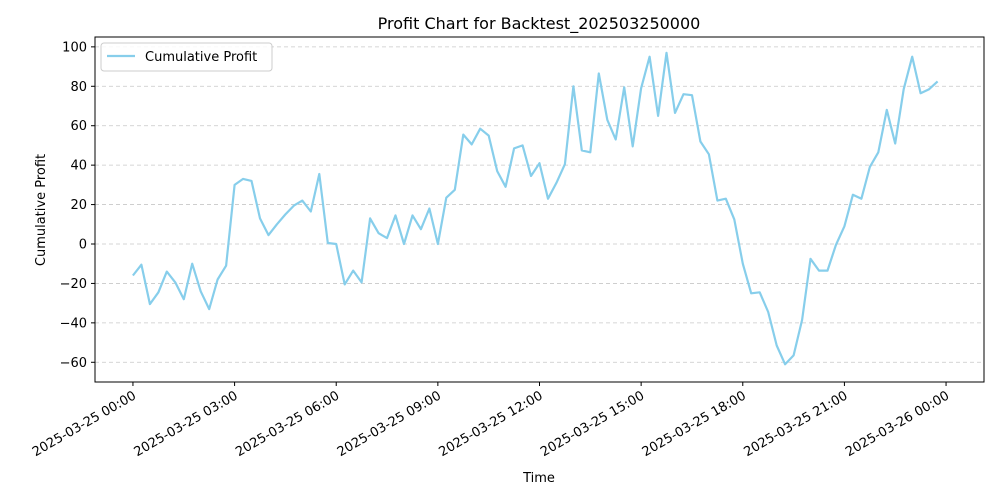 The height and width of the screenshot is (500, 1000). Describe the element at coordinates (78, 126) in the screenshot. I see `y-tick-label: 60` at that location.